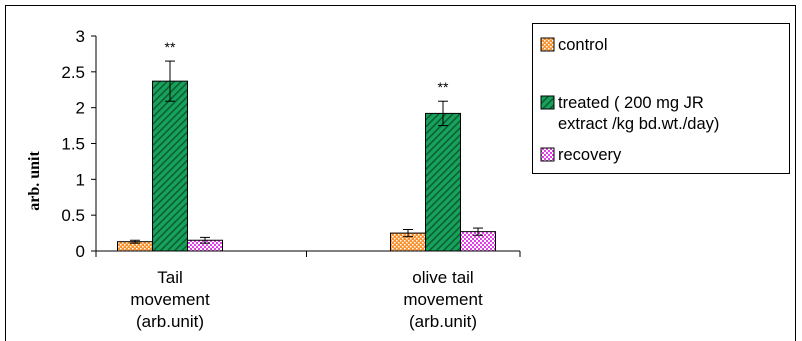  Describe the element at coordinates (80, 179) in the screenshot. I see `y-tick-label: 1` at that location.